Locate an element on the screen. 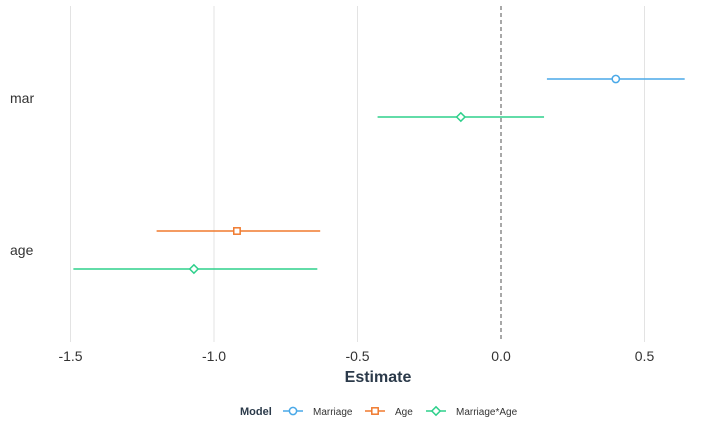  x-axis-title: Estimate is located at coordinates (378, 377).